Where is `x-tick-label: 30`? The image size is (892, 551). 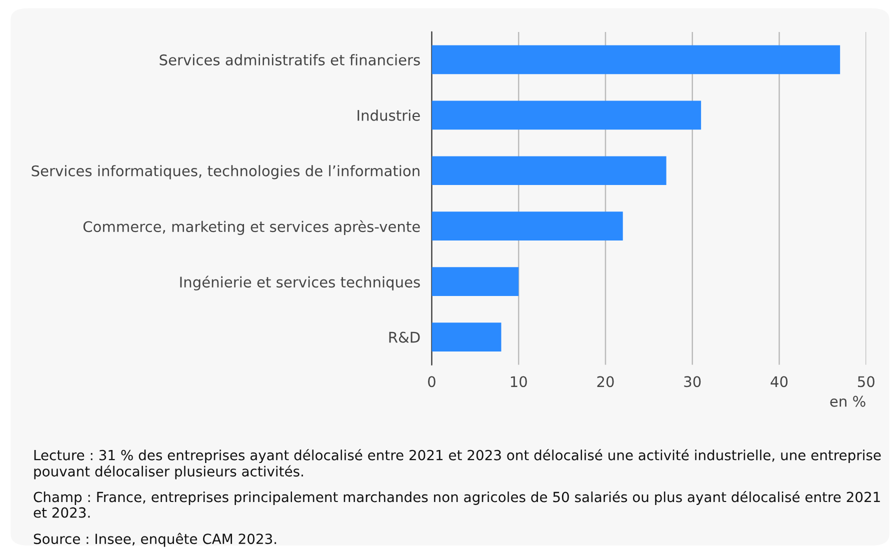 x-tick-label: 30 is located at coordinates (692, 382).